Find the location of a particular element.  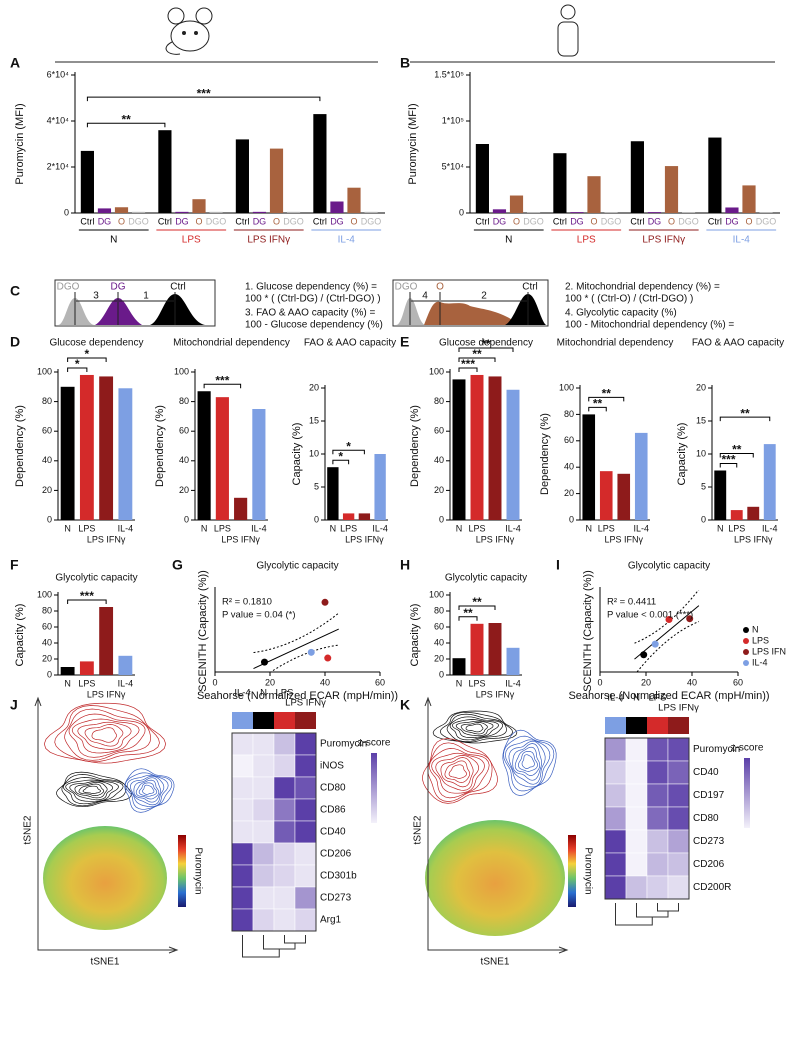

row-label: CD200R is located at coordinates (712, 887).